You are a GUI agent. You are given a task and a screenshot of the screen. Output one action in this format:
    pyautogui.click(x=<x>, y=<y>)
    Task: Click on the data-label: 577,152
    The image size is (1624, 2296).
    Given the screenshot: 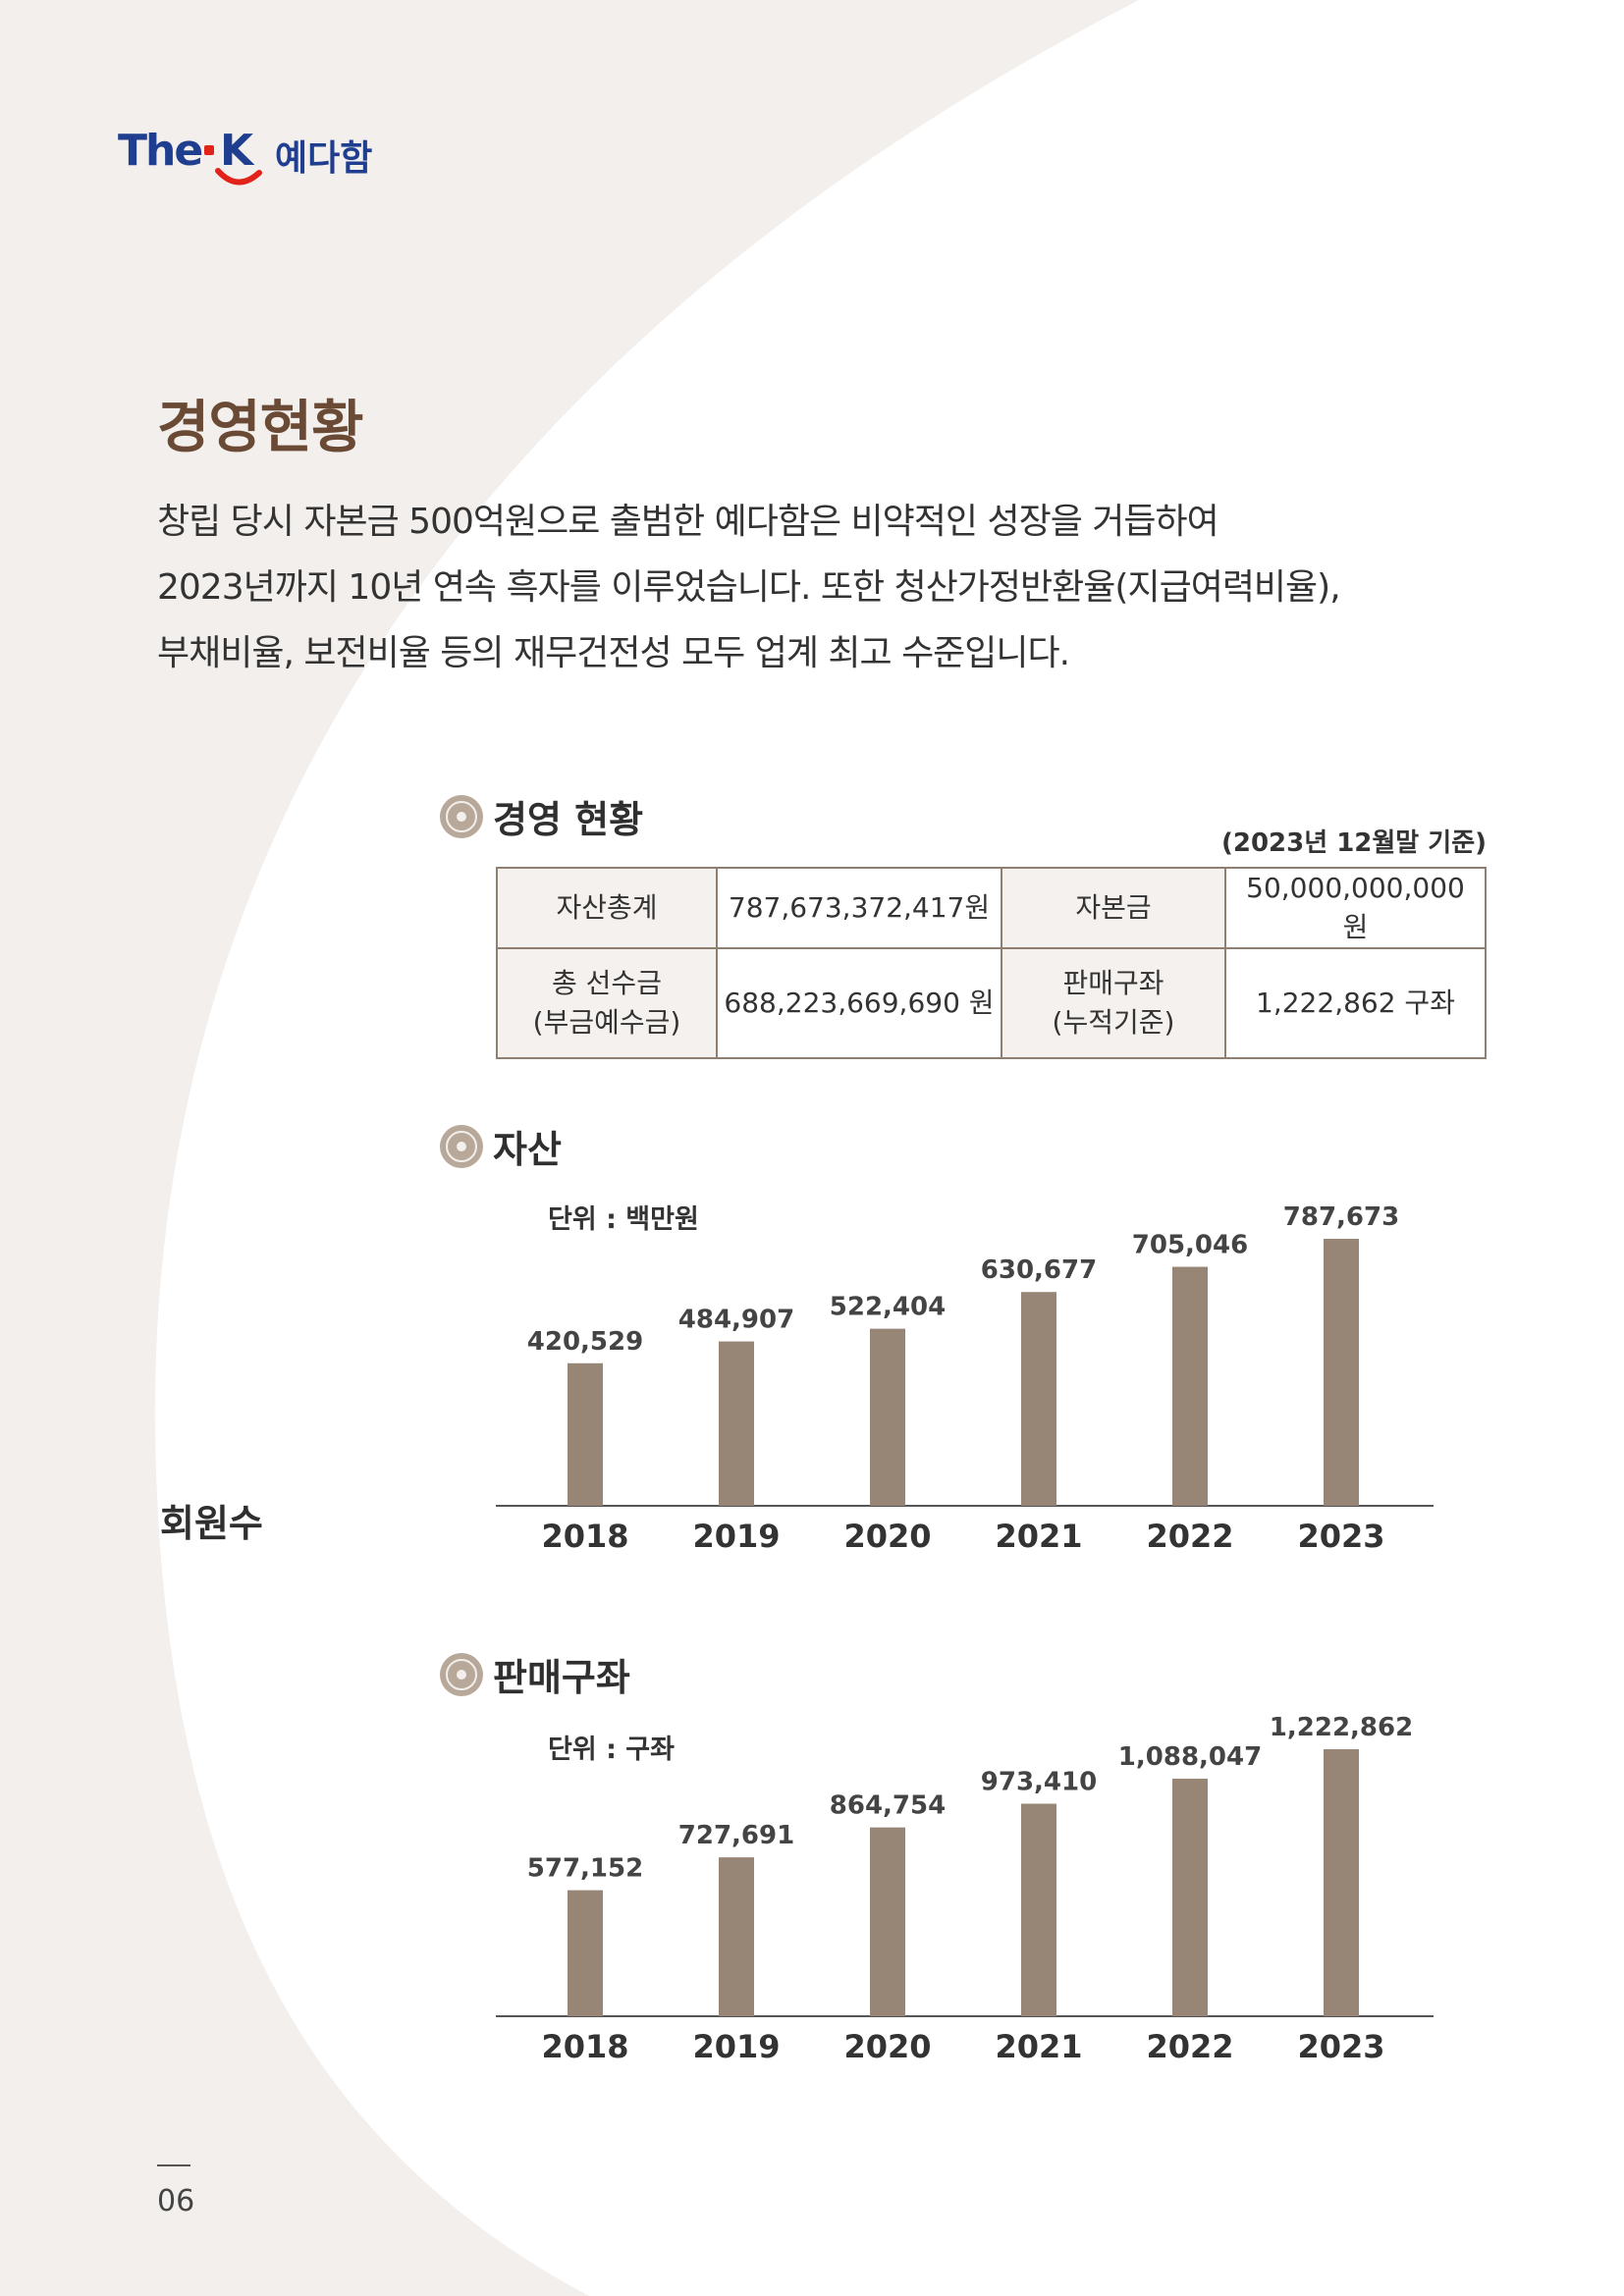 What is the action you would take?
    pyautogui.click(x=585, y=1869)
    